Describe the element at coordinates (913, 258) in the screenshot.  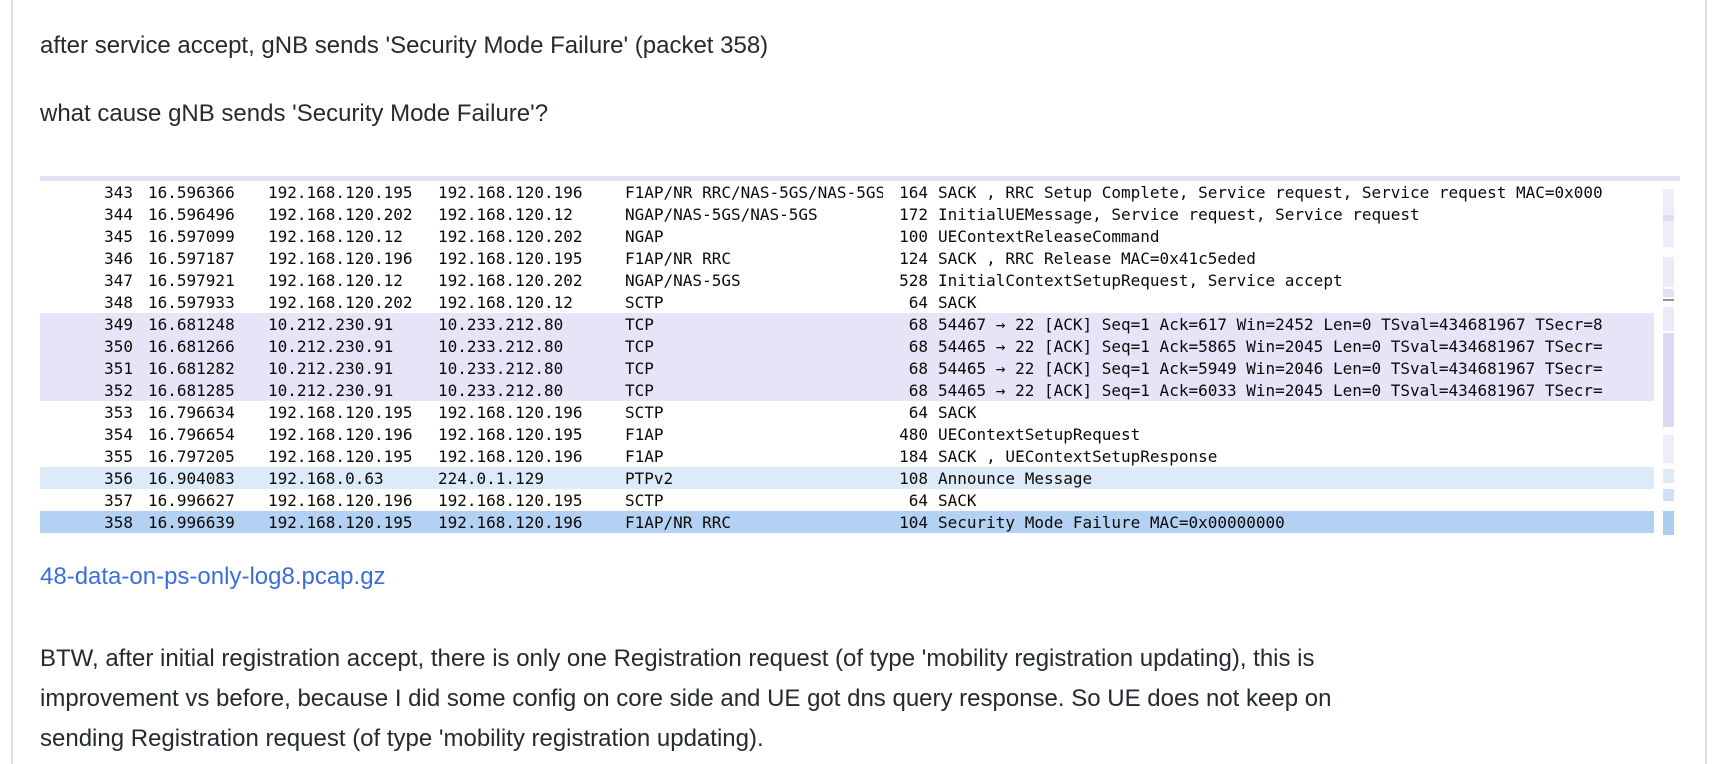
I see `packet-cell-len: 124` at that location.